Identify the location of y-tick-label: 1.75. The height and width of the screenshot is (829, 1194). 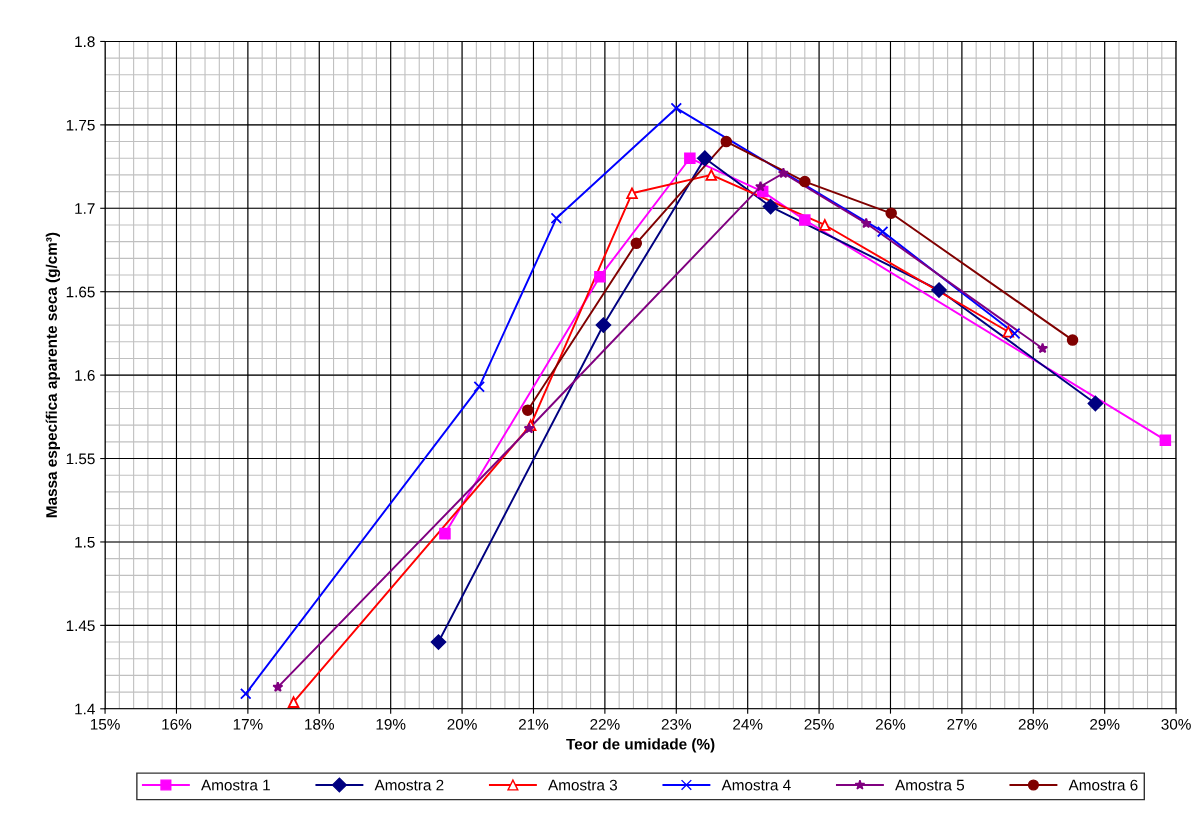
(80, 125).